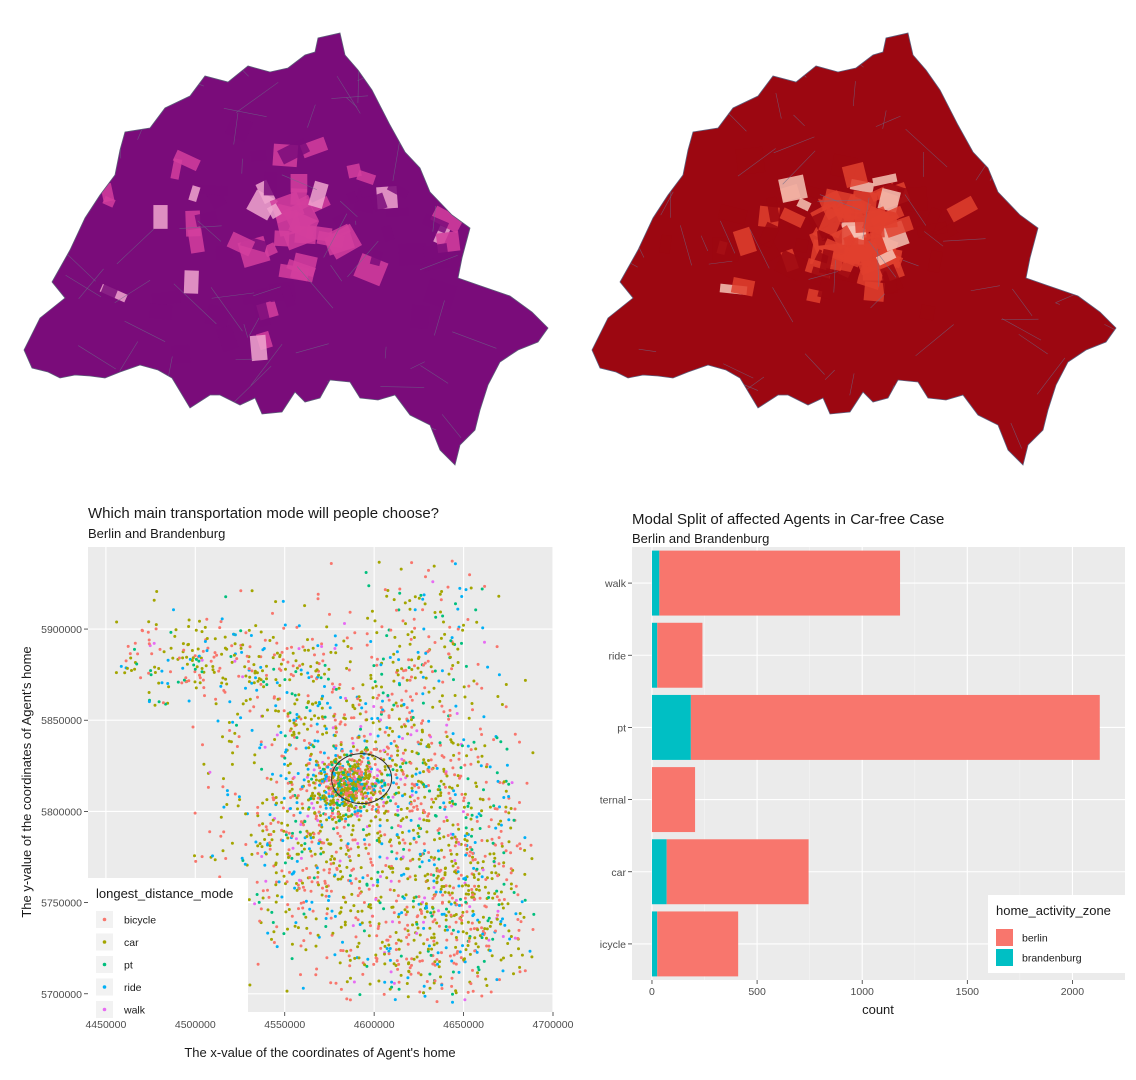 The height and width of the screenshot is (1080, 1136). I want to click on scatter-legend-swatch-car, so click(104, 942).